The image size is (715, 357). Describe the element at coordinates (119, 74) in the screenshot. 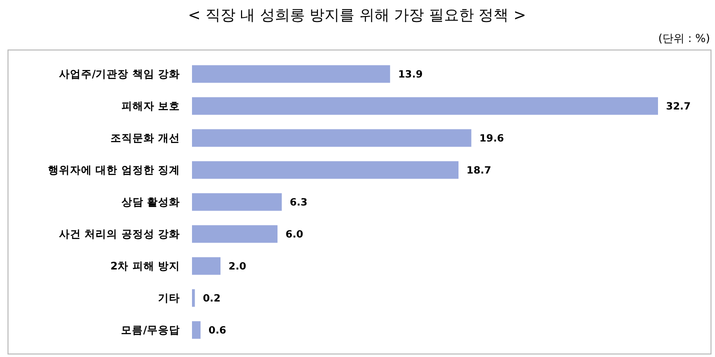

I see `y-tick-label: 사업주/기관장 책임 강화` at that location.